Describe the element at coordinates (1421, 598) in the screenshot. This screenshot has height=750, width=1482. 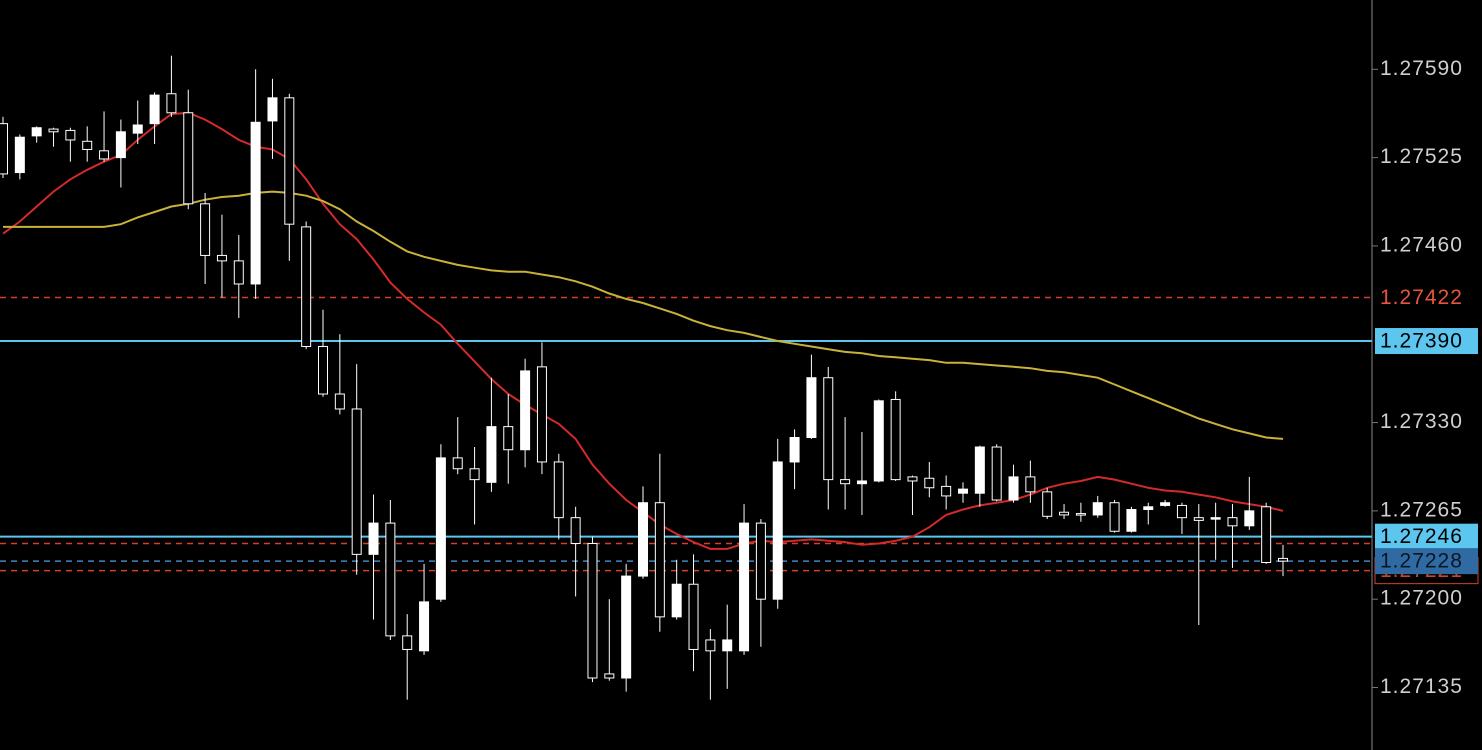
I see `y-tick-label: 1.27200` at that location.